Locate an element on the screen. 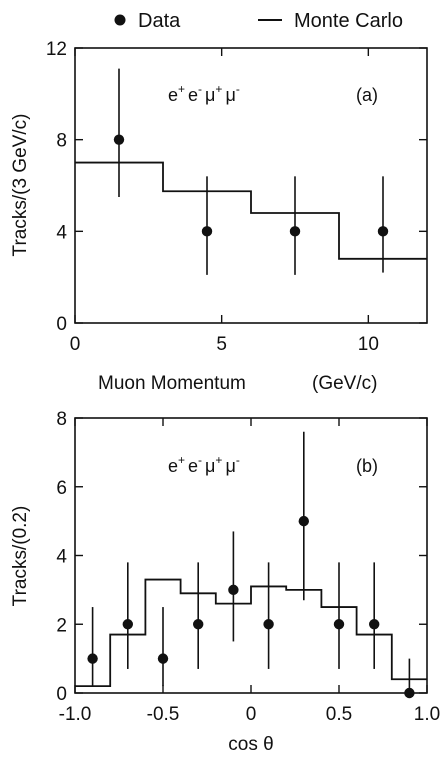  x-tick-label: 1.0 is located at coordinates (427, 714).